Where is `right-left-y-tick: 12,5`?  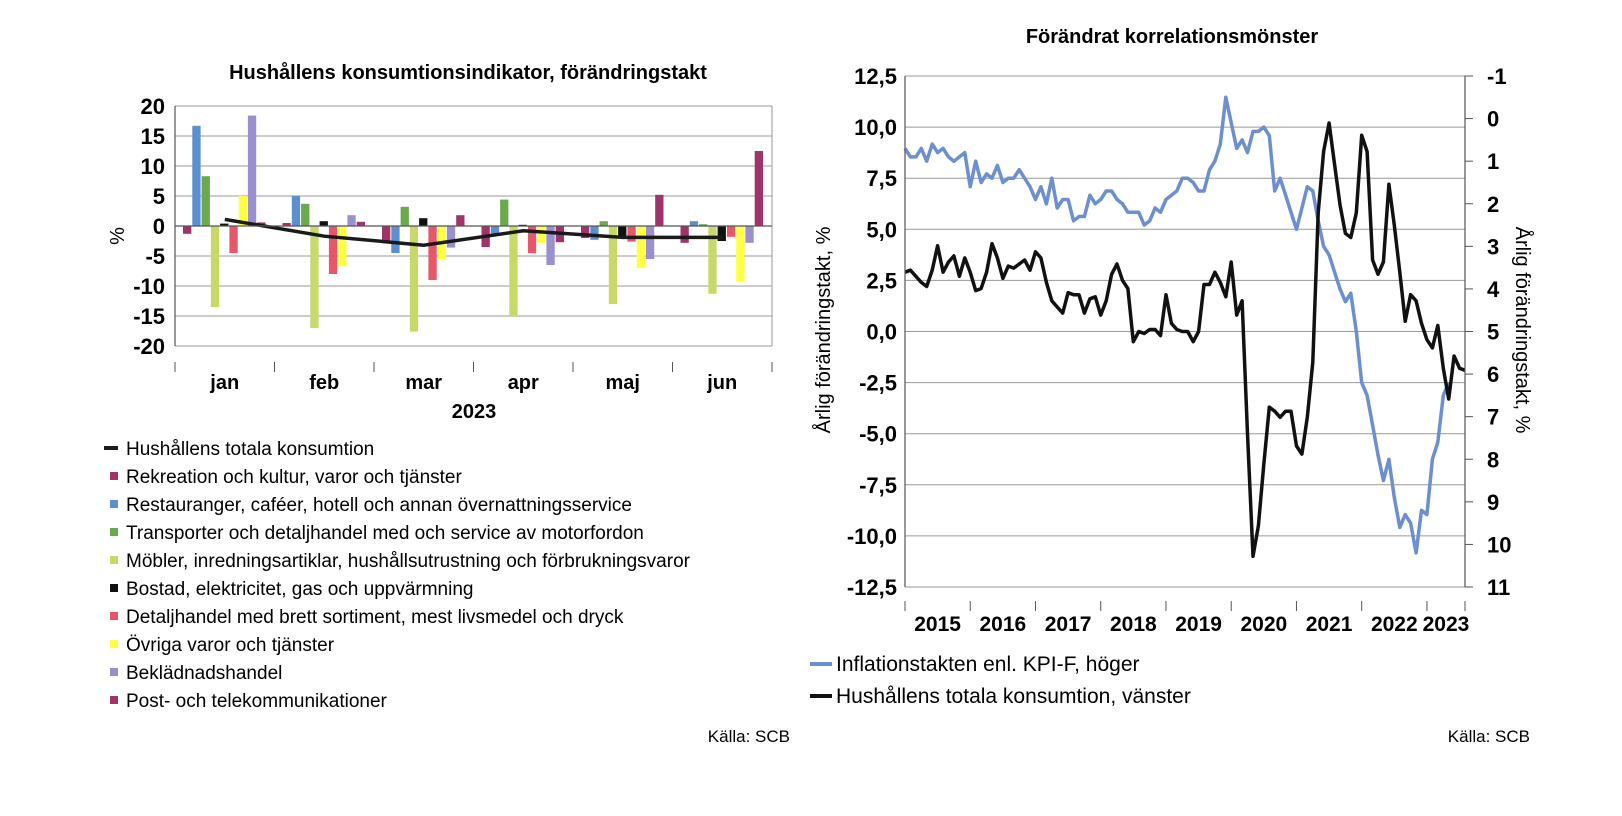 right-left-y-tick: 12,5 is located at coordinates (875, 76).